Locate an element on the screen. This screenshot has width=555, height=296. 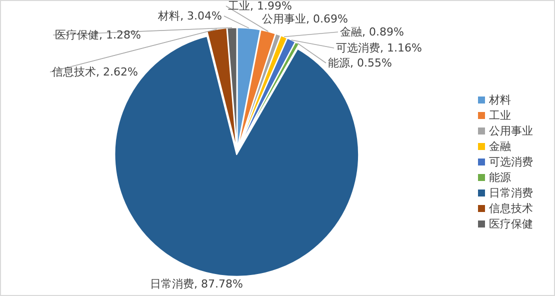
data-label: 工业, 1.99% is located at coordinates (260, 6).